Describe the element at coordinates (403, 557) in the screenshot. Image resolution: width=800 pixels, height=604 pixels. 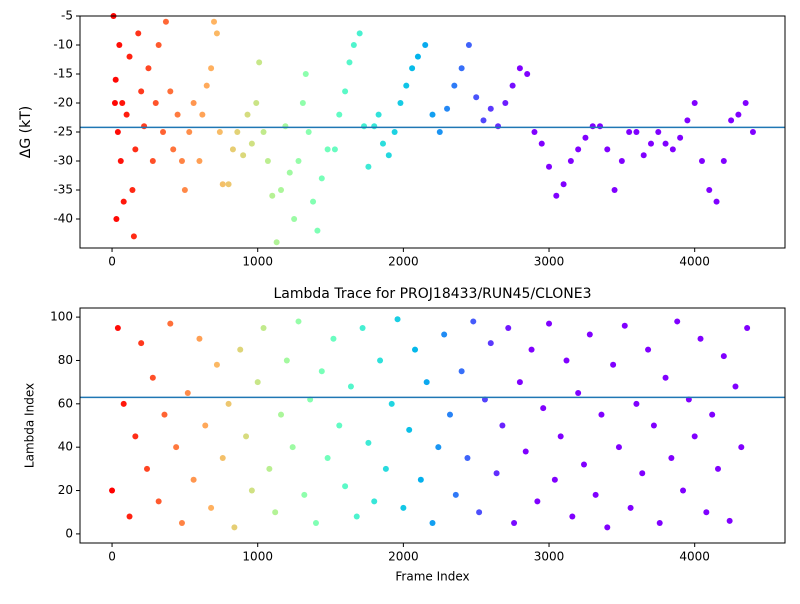
I see `x-tick-label: 2000` at that location.